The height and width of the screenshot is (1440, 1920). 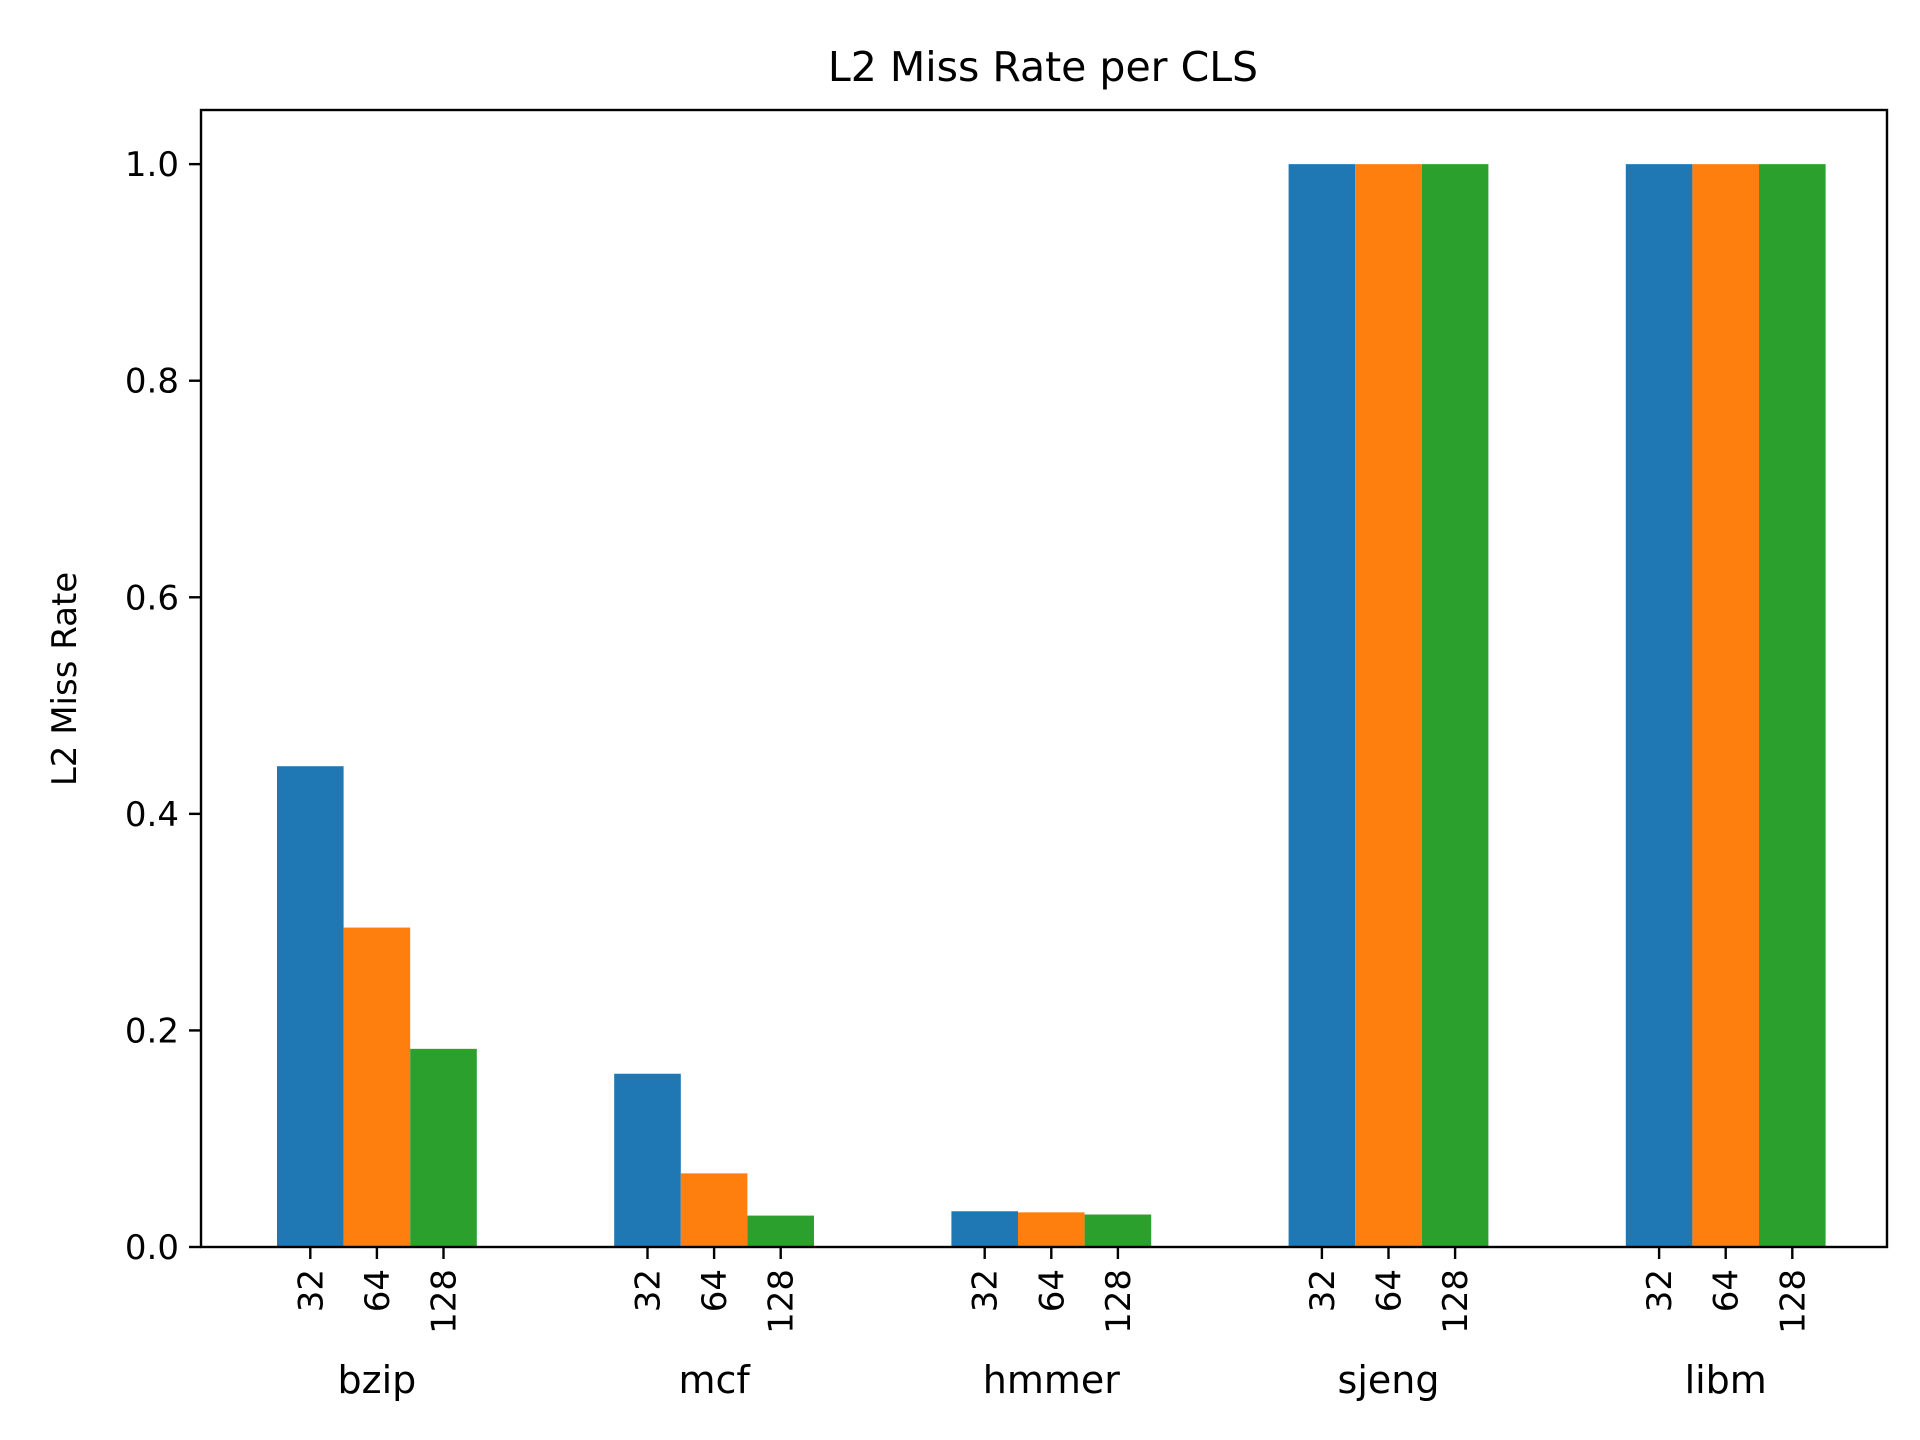 What do you see at coordinates (714, 1380) in the screenshot?
I see `x-category-label: mcf` at bounding box center [714, 1380].